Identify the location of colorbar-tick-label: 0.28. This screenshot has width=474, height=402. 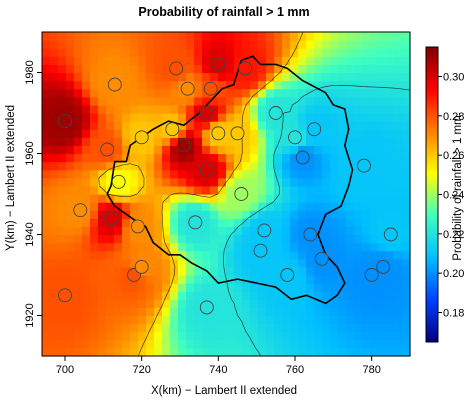
(453, 117).